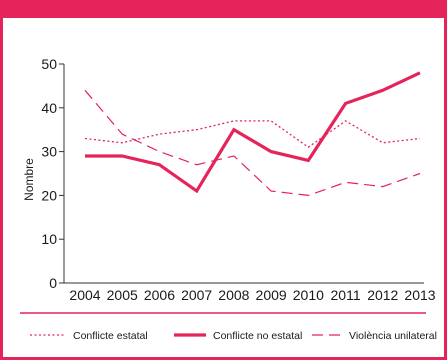  Describe the element at coordinates (53, 283) in the screenshot. I see `y-tick-label: 0` at that location.